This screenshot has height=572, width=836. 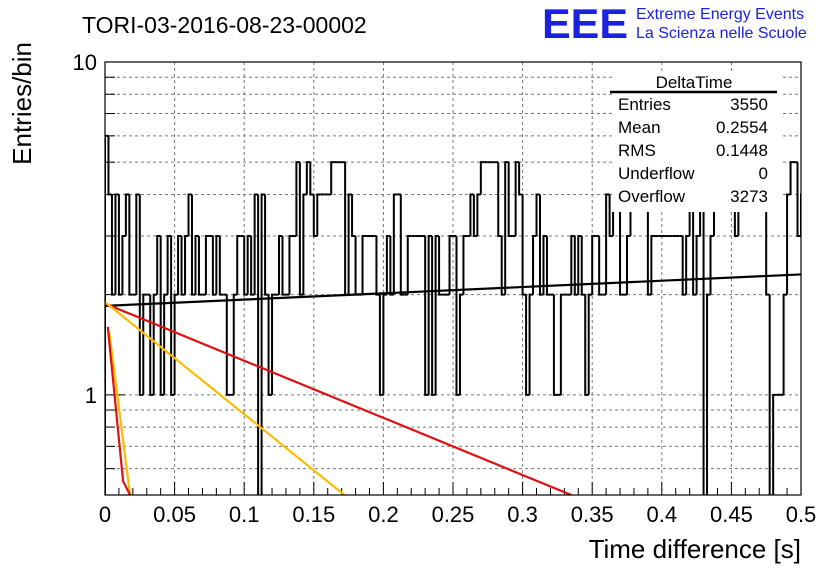 I want to click on x-tick-label: 0.15, so click(x=313, y=514).